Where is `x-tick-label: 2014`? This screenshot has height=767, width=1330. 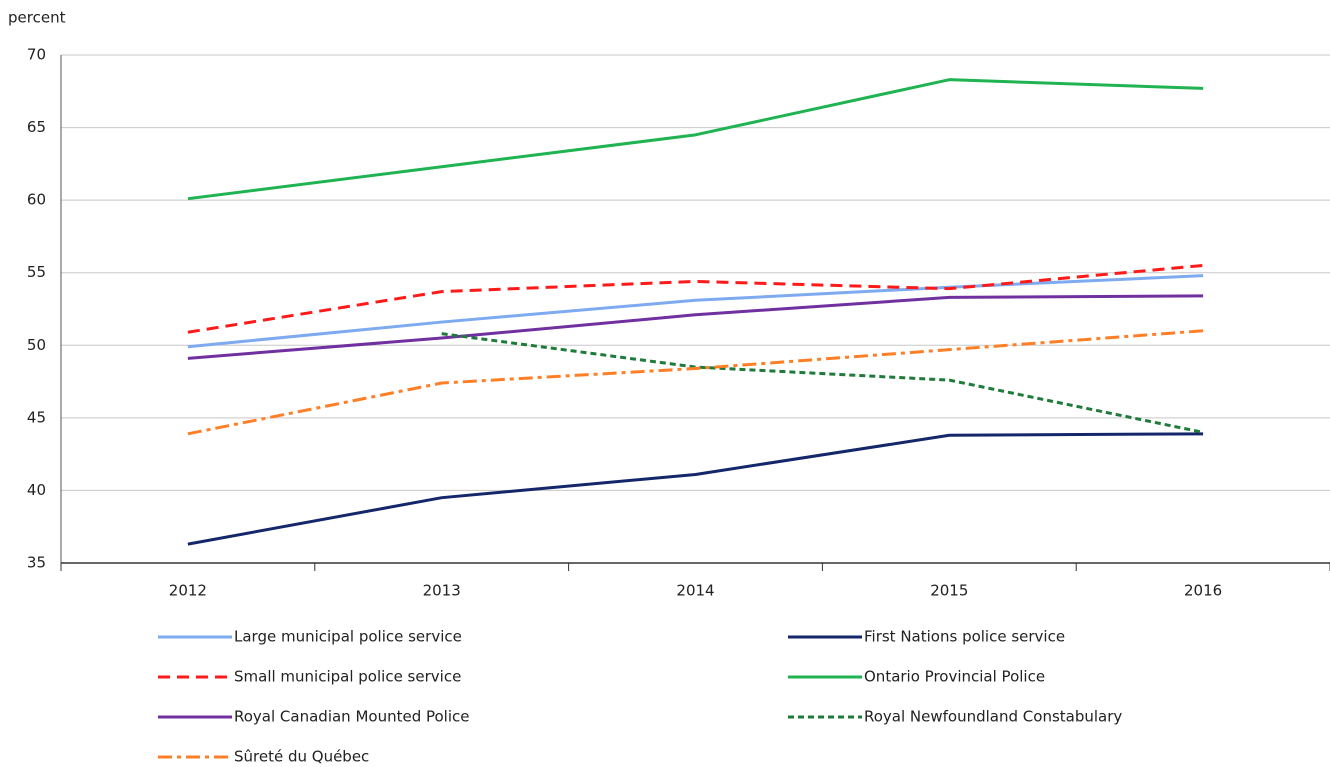 x-tick-label: 2014 is located at coordinates (695, 591).